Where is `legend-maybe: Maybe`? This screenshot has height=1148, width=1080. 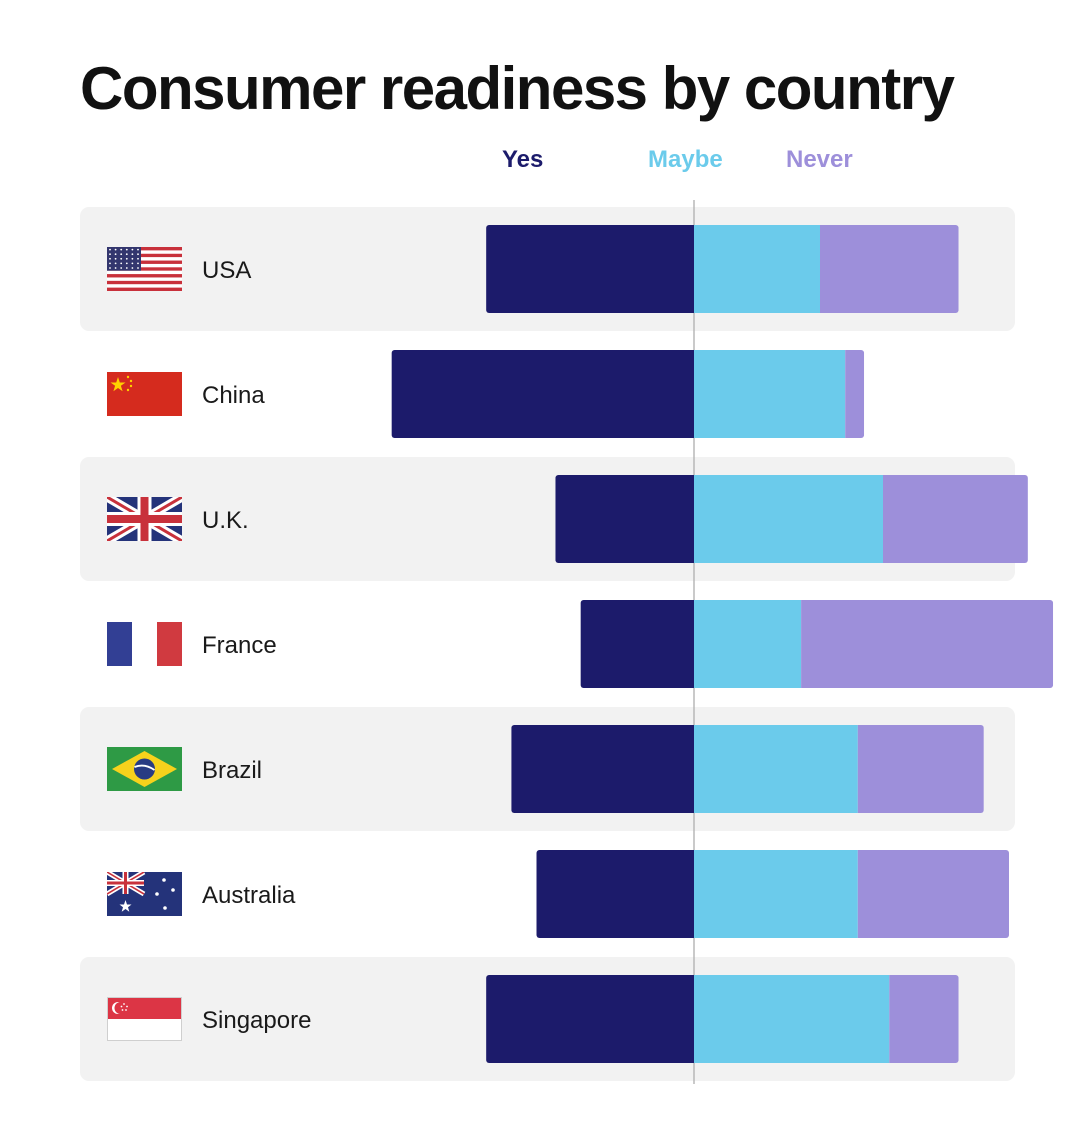 legend-maybe: Maybe is located at coordinates (685, 159).